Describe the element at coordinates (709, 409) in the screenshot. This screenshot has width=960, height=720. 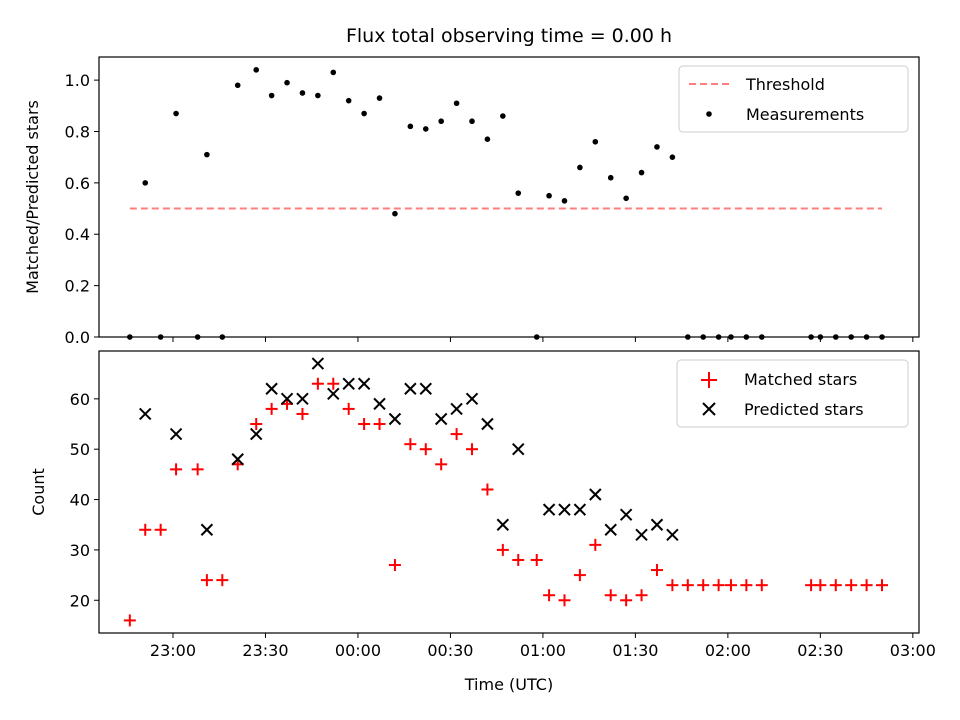
I see `legend-predicted-swatch` at that location.